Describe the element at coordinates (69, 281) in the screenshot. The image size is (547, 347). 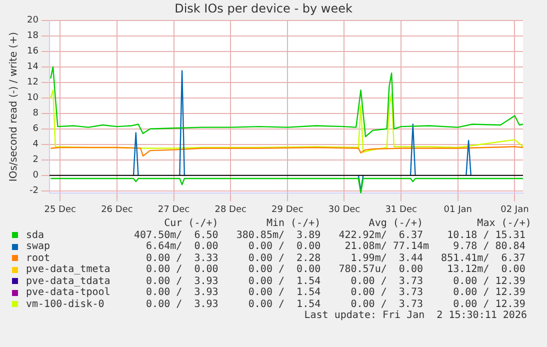
I see `legend-label: pve-data_tdata` at that location.